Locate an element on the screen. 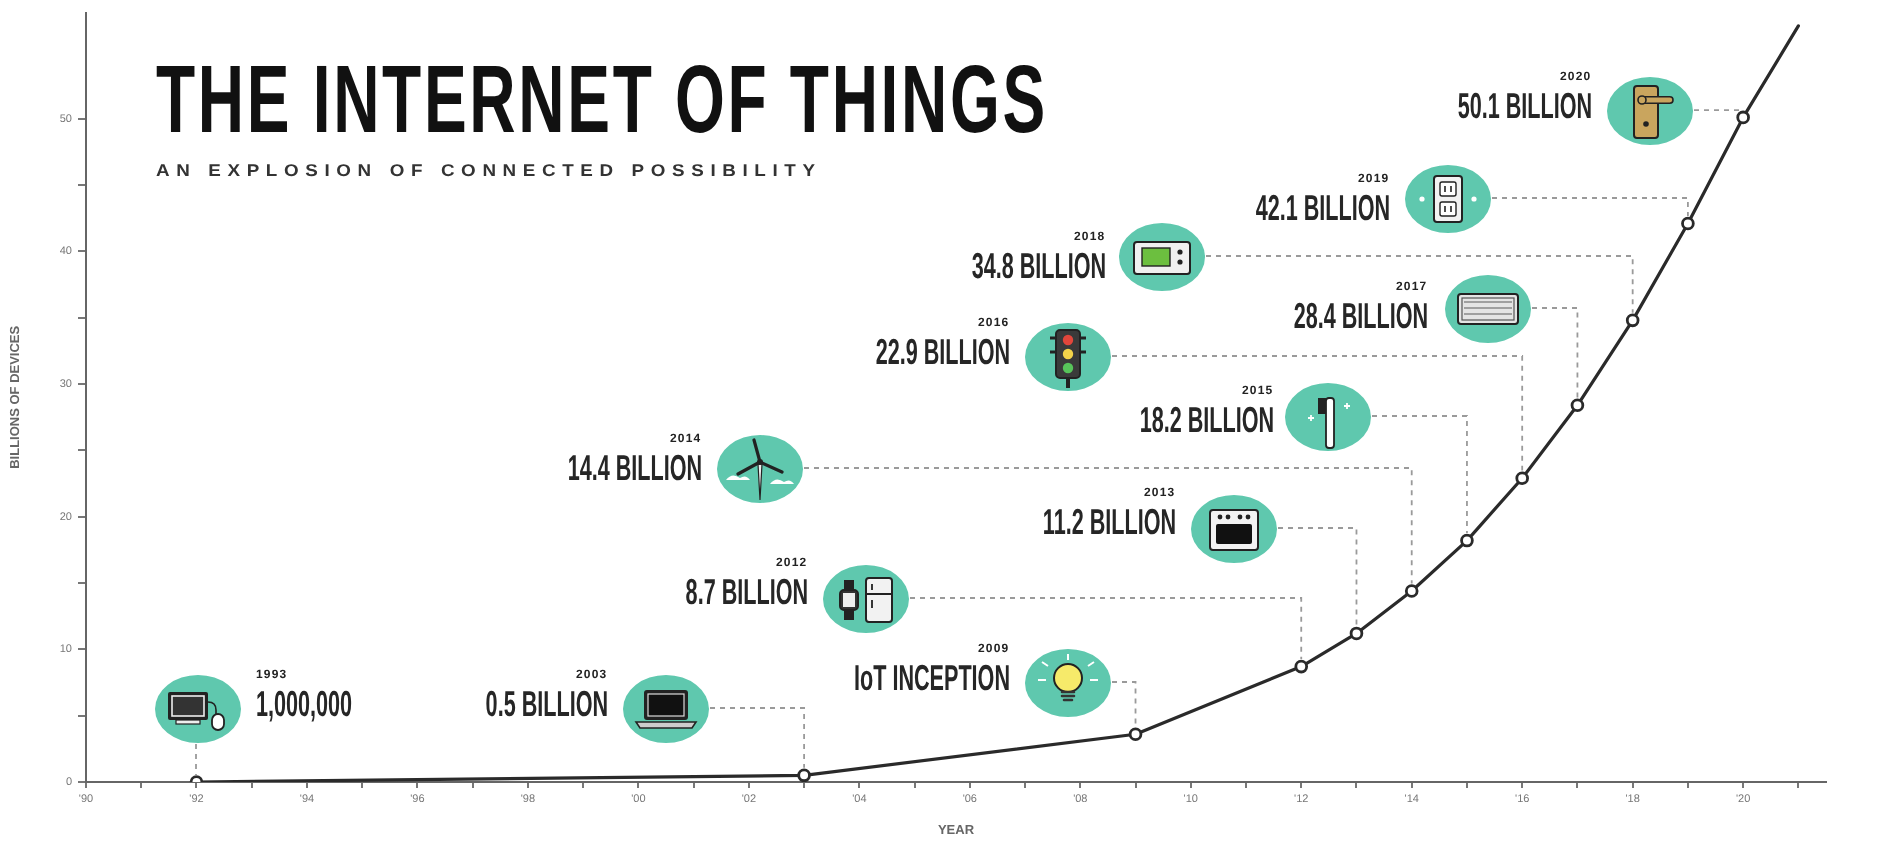  annotation: 34.8 BILLION is located at coordinates (1039, 266).